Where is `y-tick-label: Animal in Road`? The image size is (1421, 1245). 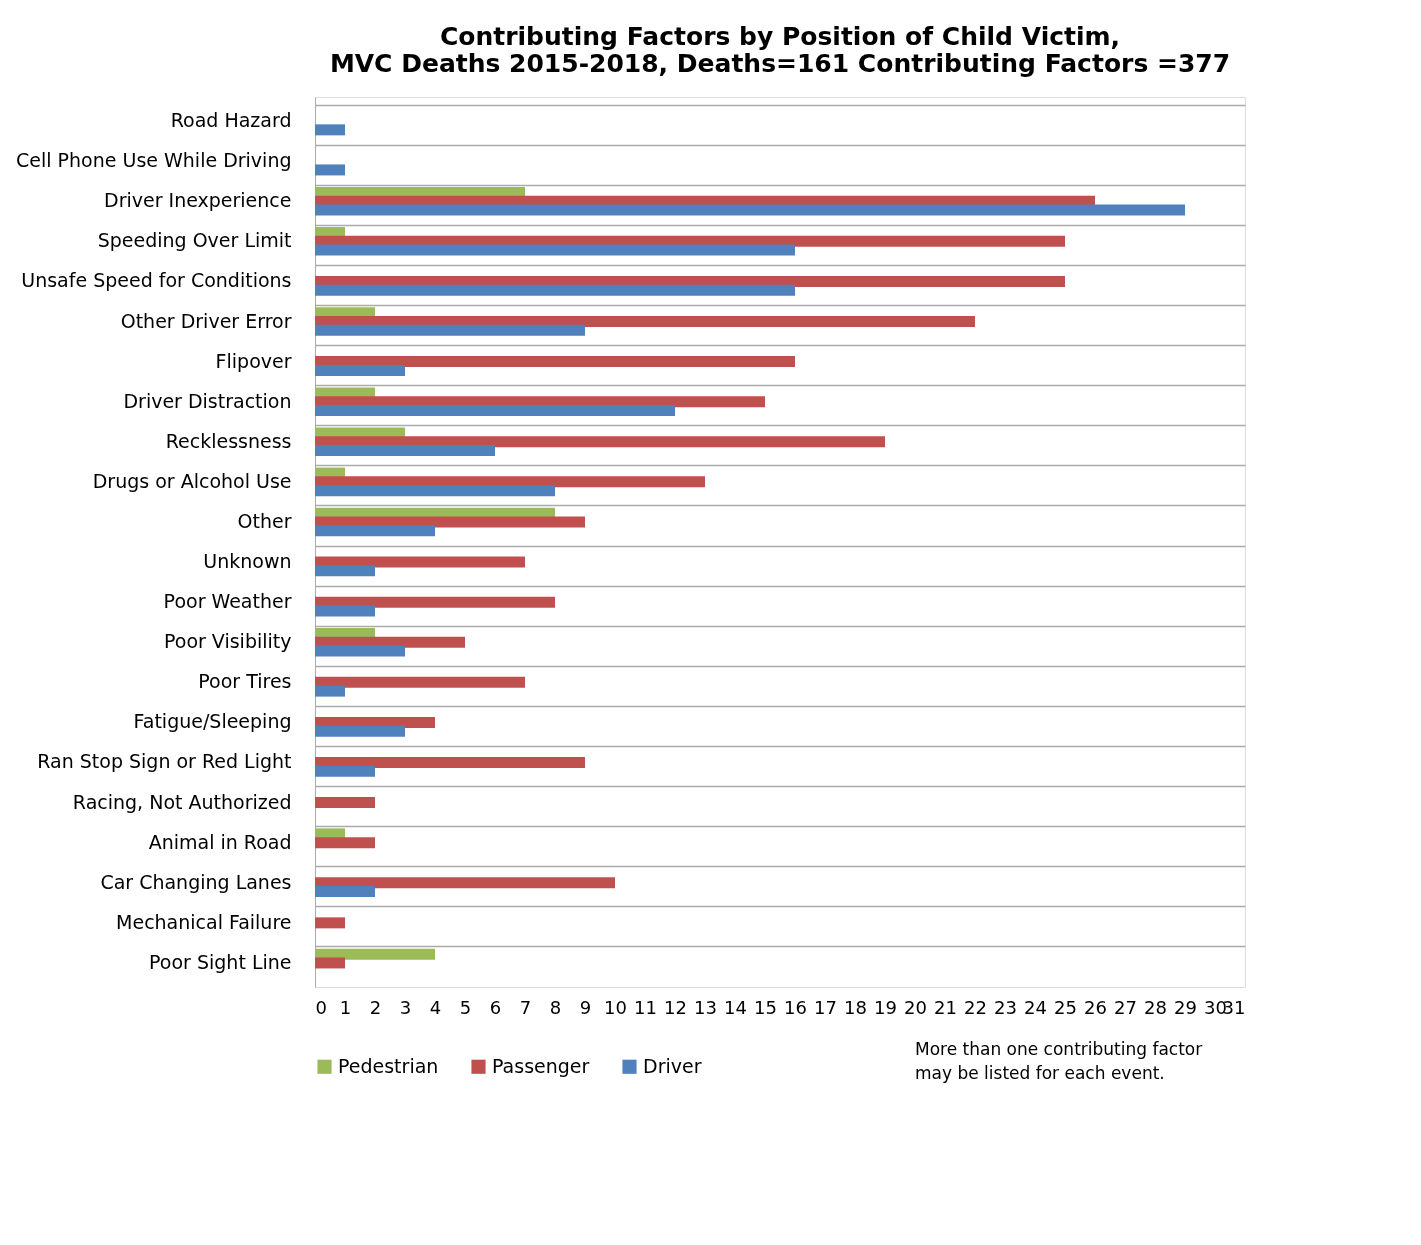 y-tick-label: Animal in Road is located at coordinates (220, 841).